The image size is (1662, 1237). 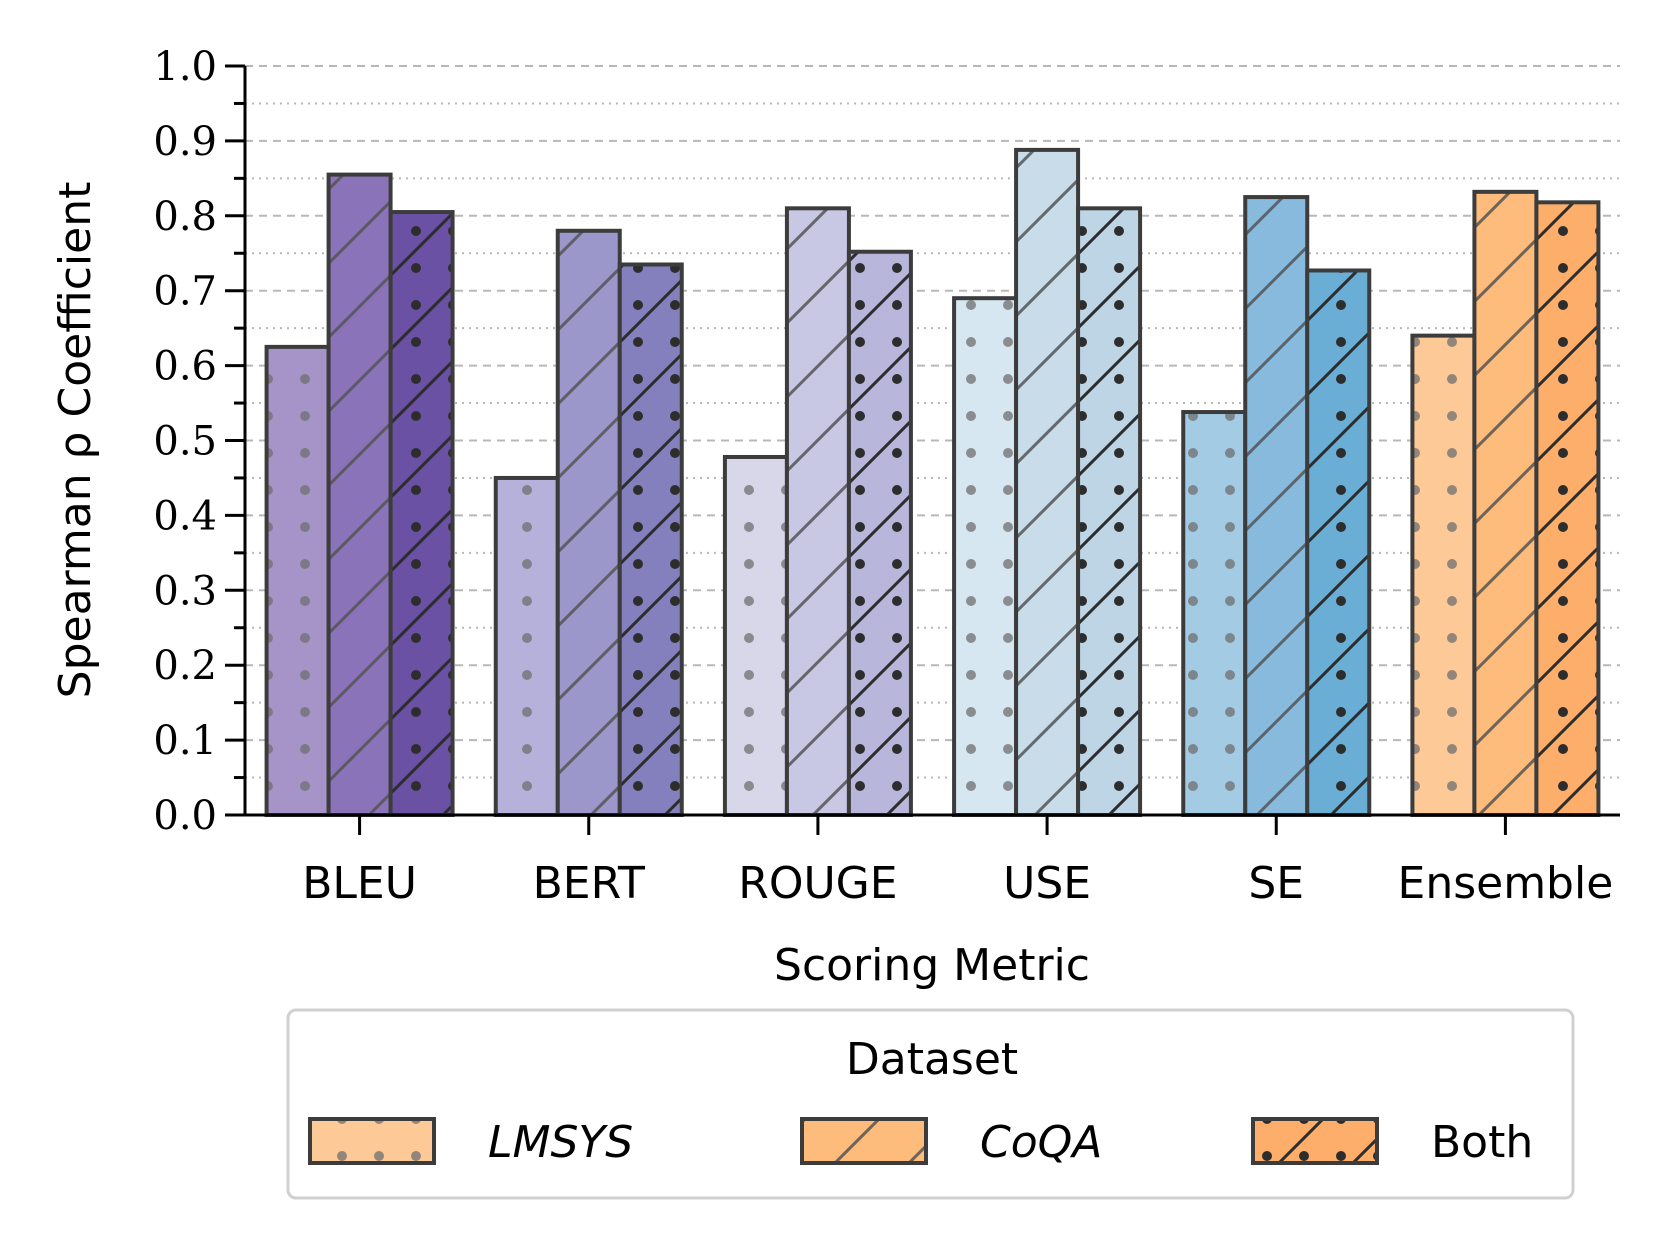 What do you see at coordinates (359, 883) in the screenshot?
I see `x-tick-label-bleu: BLEU` at bounding box center [359, 883].